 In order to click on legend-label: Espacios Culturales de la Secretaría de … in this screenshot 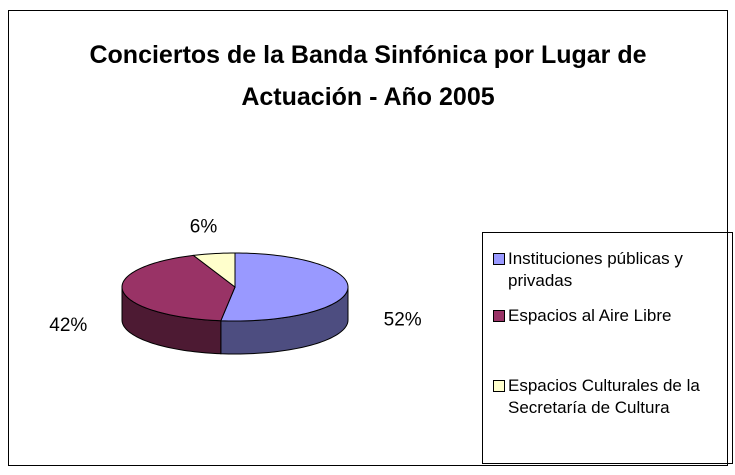, I will do `click(604, 396)`.